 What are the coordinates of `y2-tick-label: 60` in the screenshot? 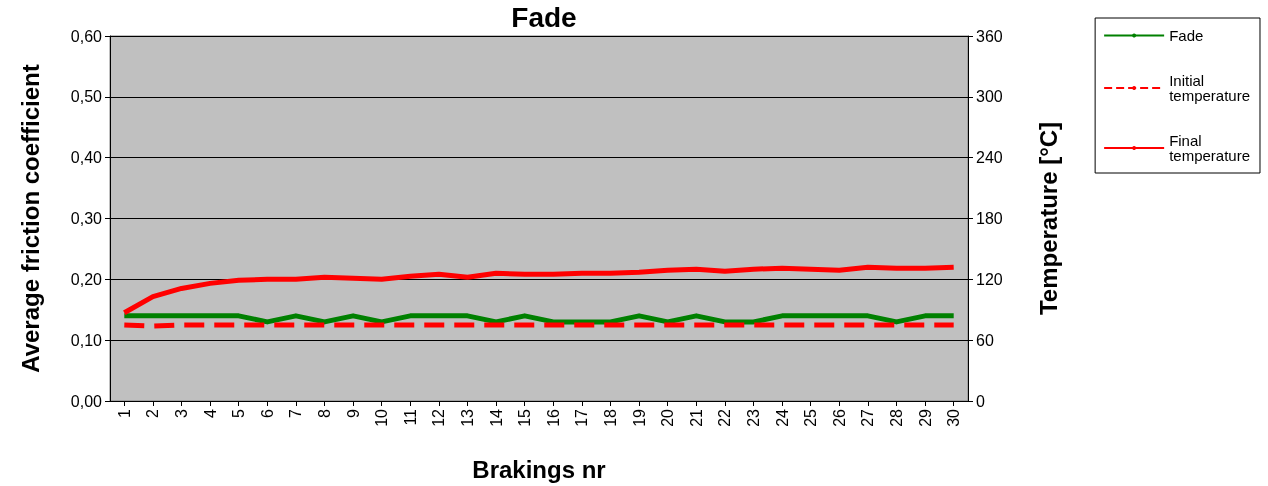 It's located at (985, 340).